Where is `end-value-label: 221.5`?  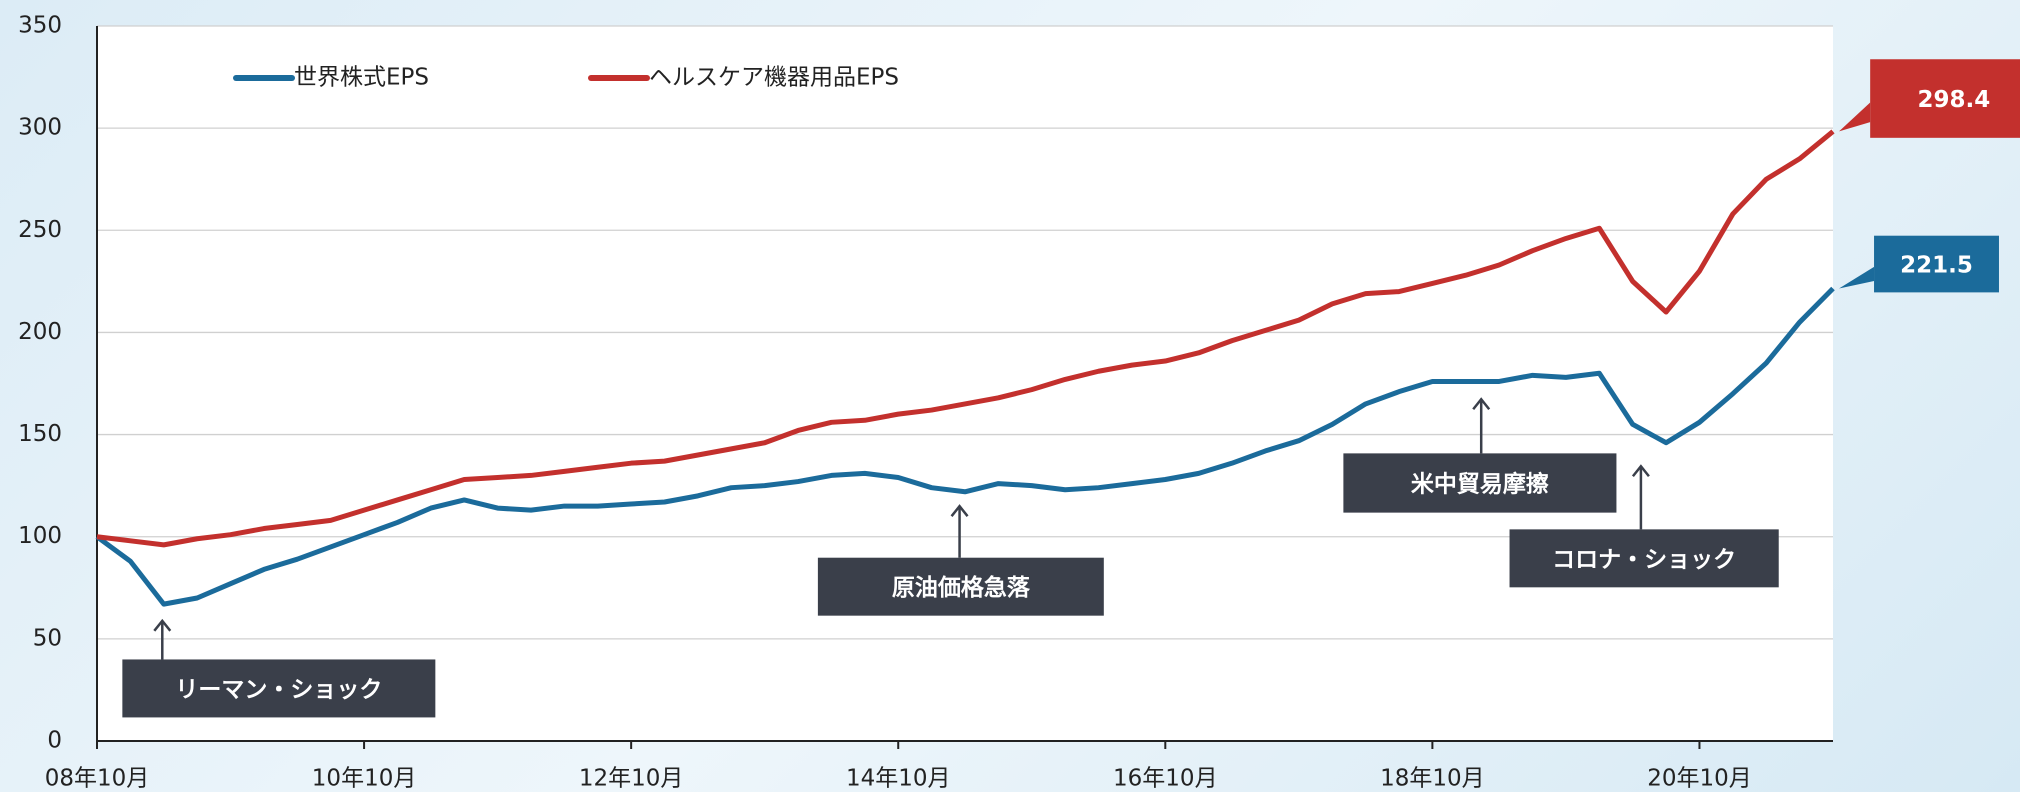
end-value-label: 221.5 is located at coordinates (1936, 266).